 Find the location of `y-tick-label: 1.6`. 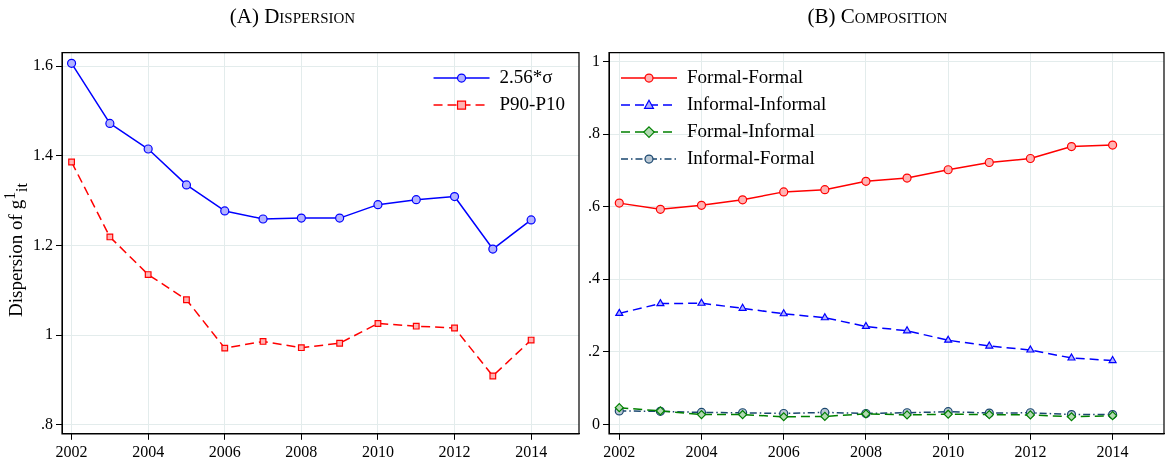

y-tick-label: 1.6 is located at coordinates (43, 65).